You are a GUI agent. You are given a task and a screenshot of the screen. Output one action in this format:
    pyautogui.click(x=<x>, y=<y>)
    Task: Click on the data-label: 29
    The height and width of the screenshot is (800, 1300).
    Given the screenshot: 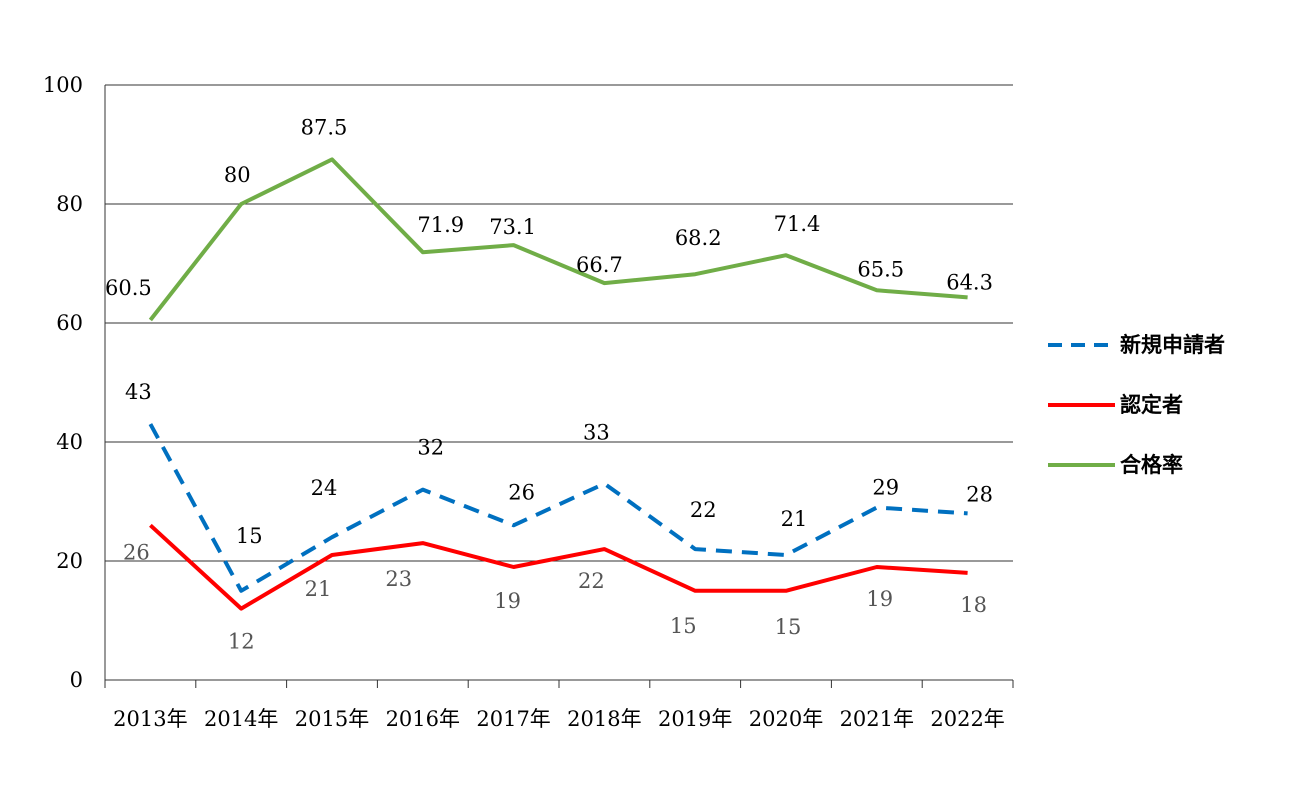 What is the action you would take?
    pyautogui.click(x=885, y=488)
    